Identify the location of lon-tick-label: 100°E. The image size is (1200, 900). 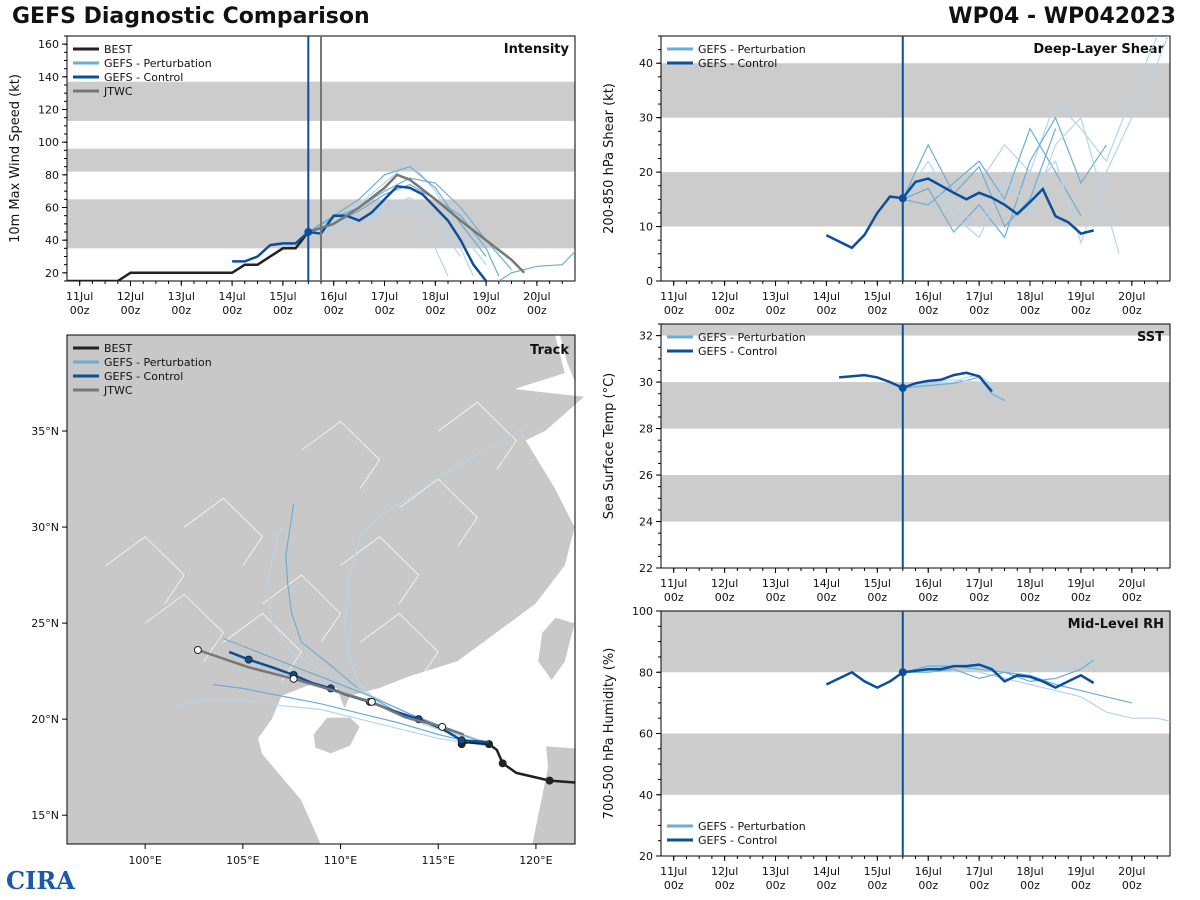
(144, 860).